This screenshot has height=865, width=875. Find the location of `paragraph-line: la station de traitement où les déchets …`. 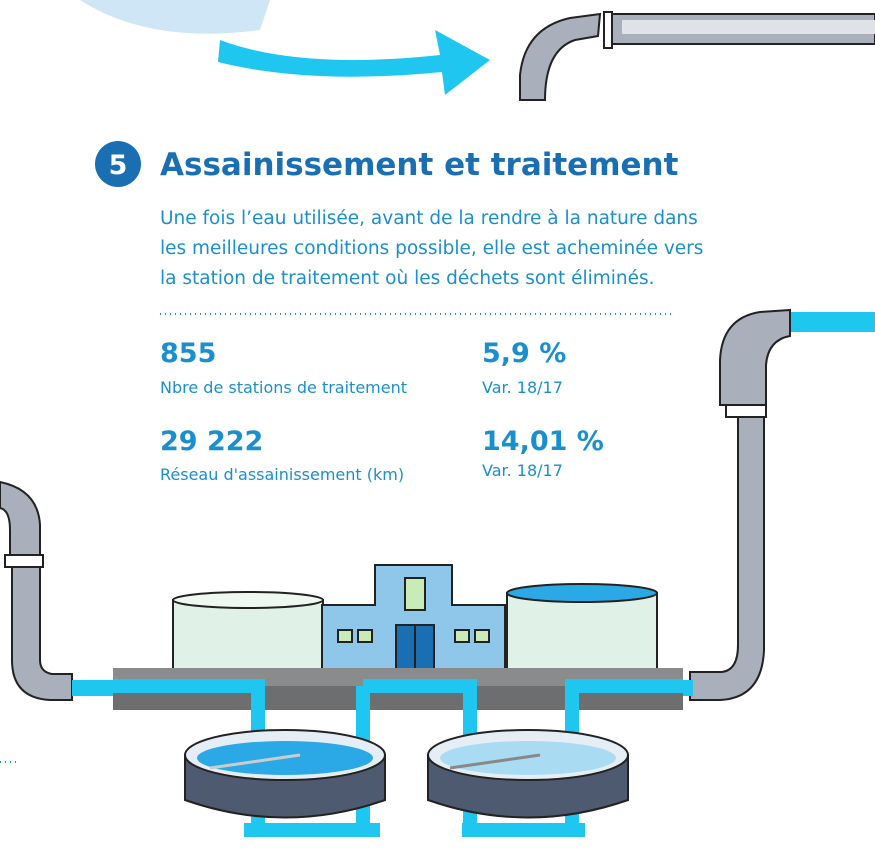

paragraph-line: la station de traitement où les déchets … is located at coordinates (407, 278).